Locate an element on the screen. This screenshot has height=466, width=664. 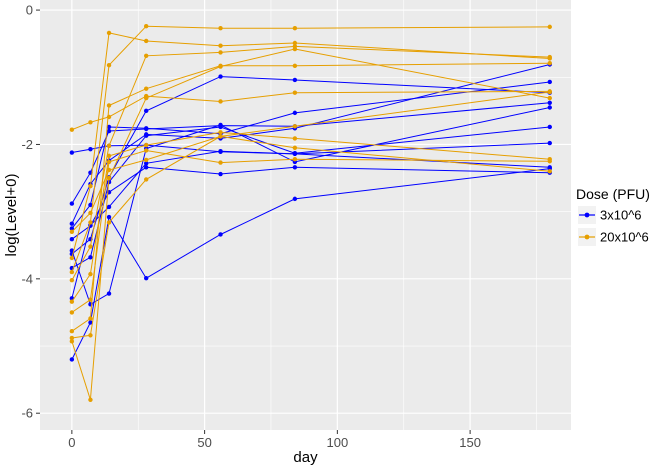
legend-title: Dose (PFU) is located at coordinates (613, 194).